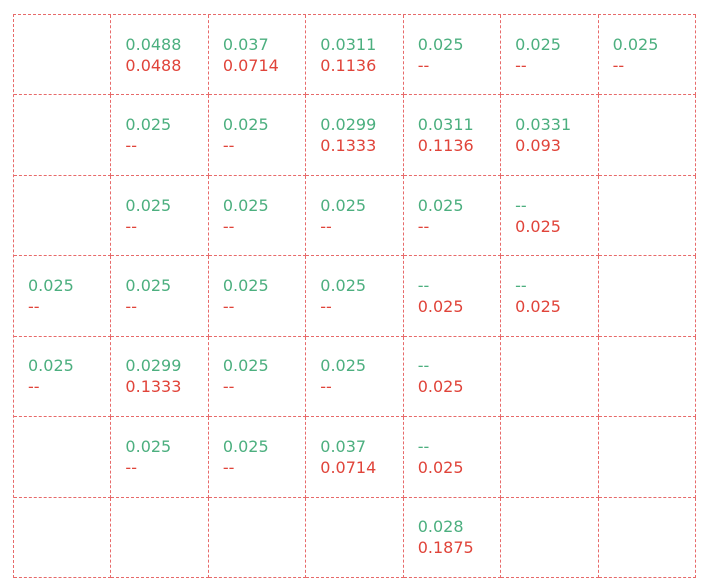 The height and width of the screenshot is (587, 710). What do you see at coordinates (440, 527) in the screenshot?
I see `cell-top-value: 0.028` at bounding box center [440, 527].